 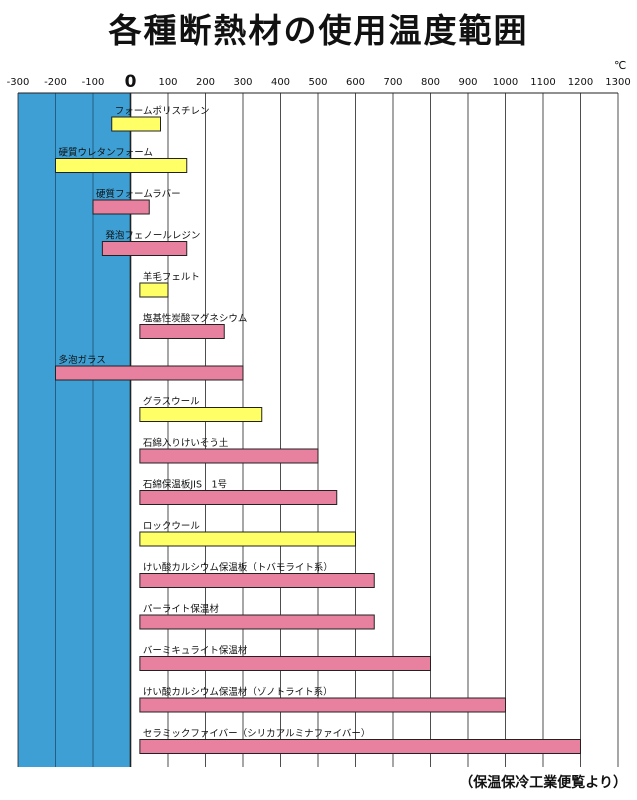 What do you see at coordinates (106, 153) in the screenshot?
I see `bar-label: 硬質ウレタンフォーム` at bounding box center [106, 153].